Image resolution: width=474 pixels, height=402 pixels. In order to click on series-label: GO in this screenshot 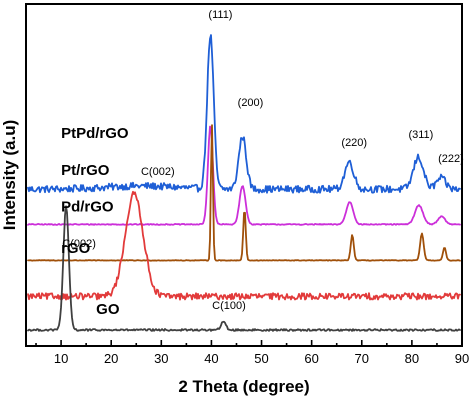, I will do `click(108, 309)`.